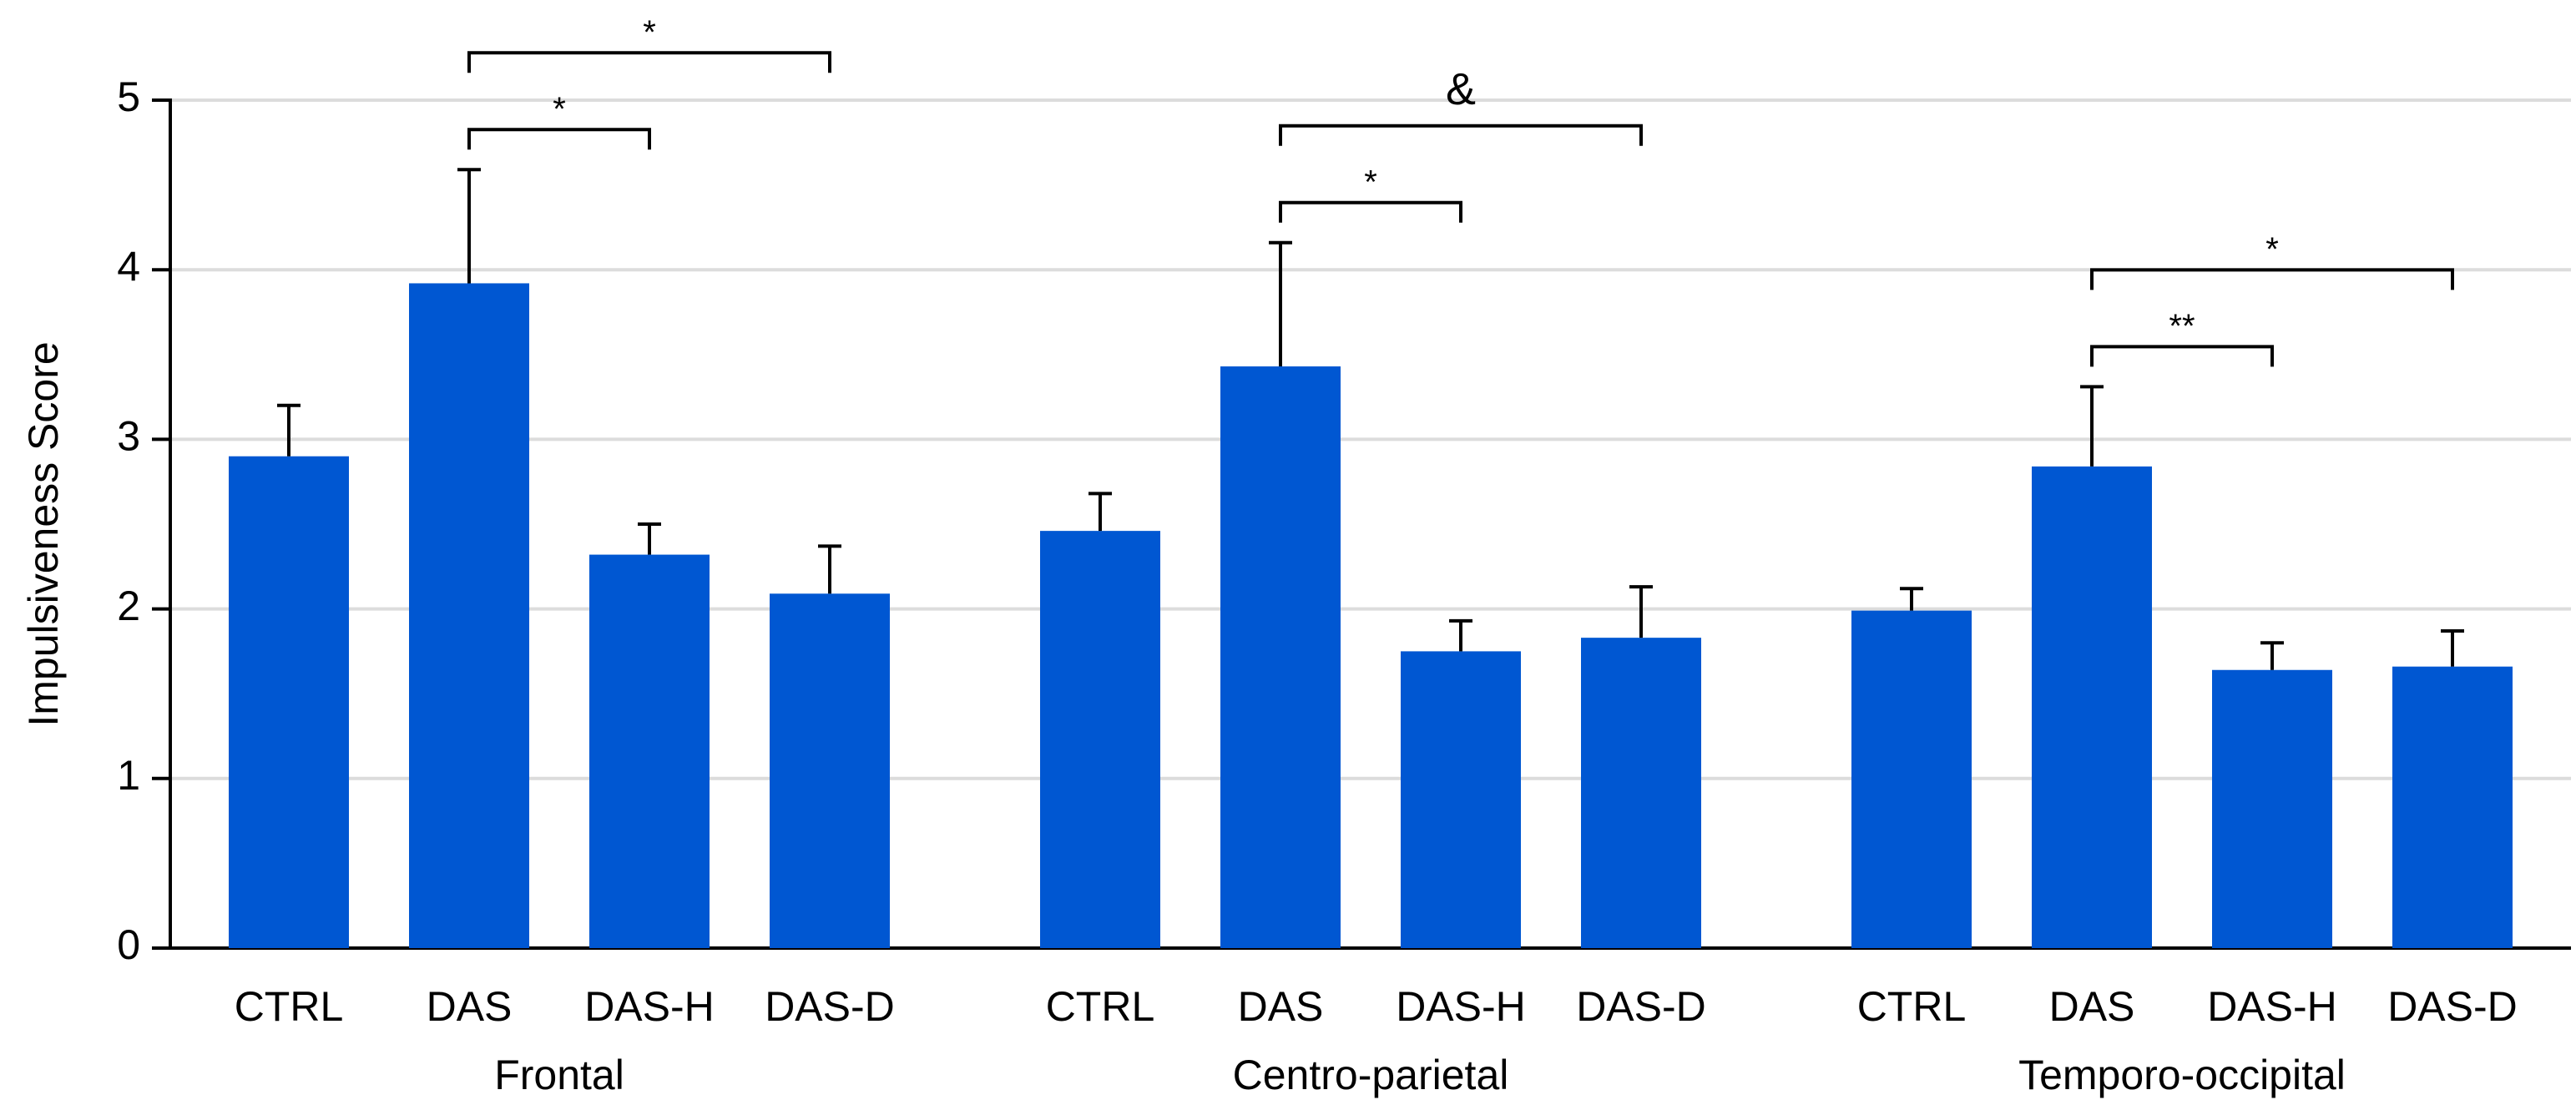  Describe the element at coordinates (2182, 1075) in the screenshot. I see `group-label: Temporo-occipital` at that location.